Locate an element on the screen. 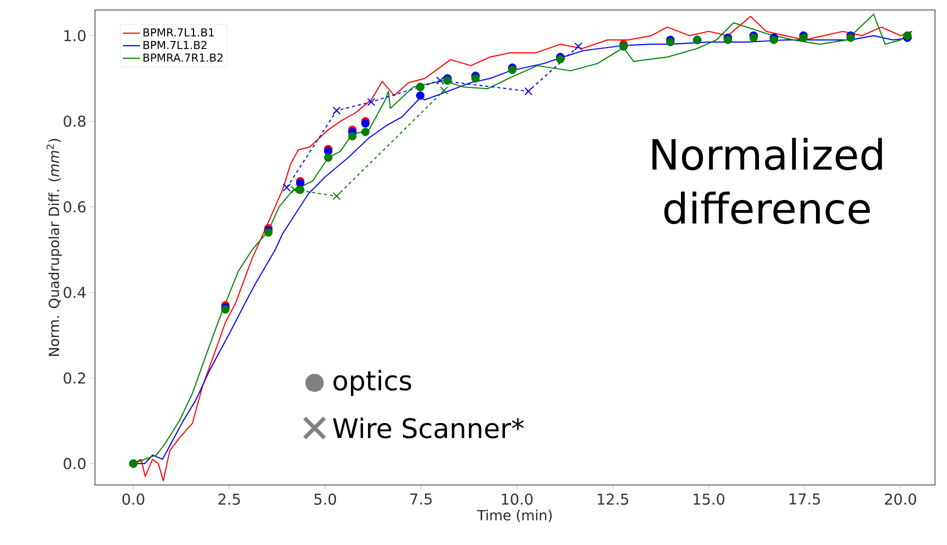 The image size is (947, 545). y-tick-label: 0.0 is located at coordinates (75, 464).